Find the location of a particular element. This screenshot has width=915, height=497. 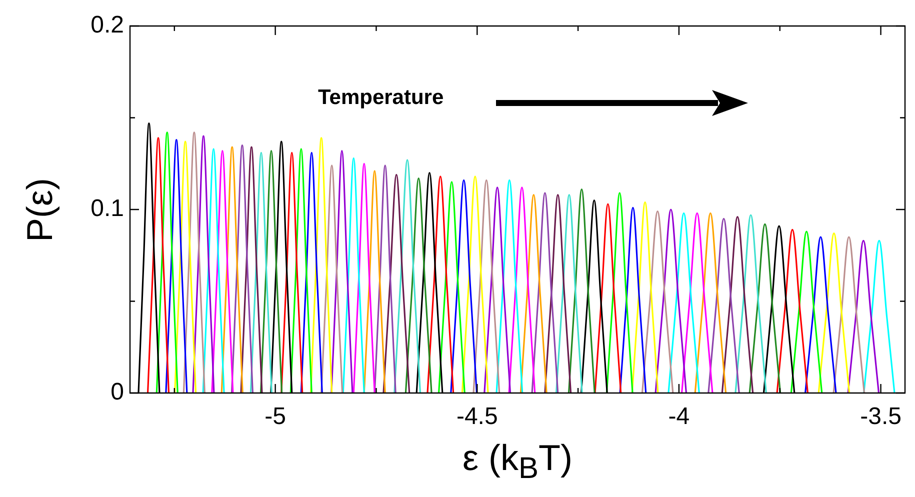

y-tick-label: 0.2 is located at coordinates (107, 25).